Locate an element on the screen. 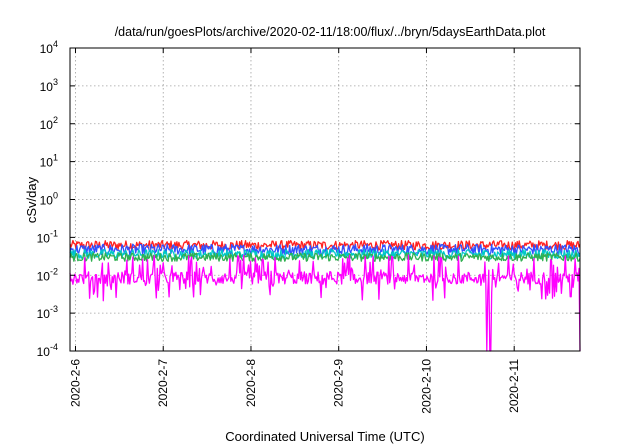  y-tick-label: 10³ is located at coordinates (49, 85).